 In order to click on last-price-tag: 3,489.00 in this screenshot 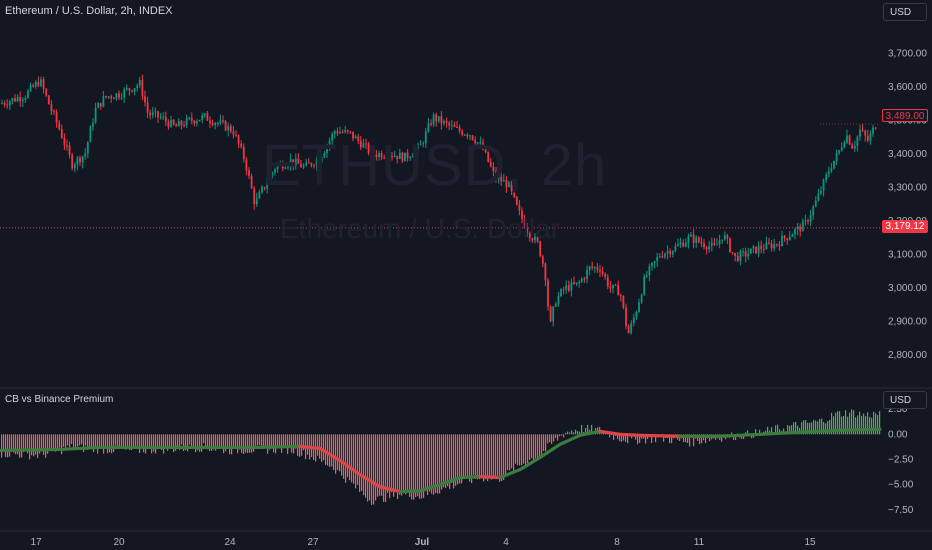, I will do `click(905, 115)`.